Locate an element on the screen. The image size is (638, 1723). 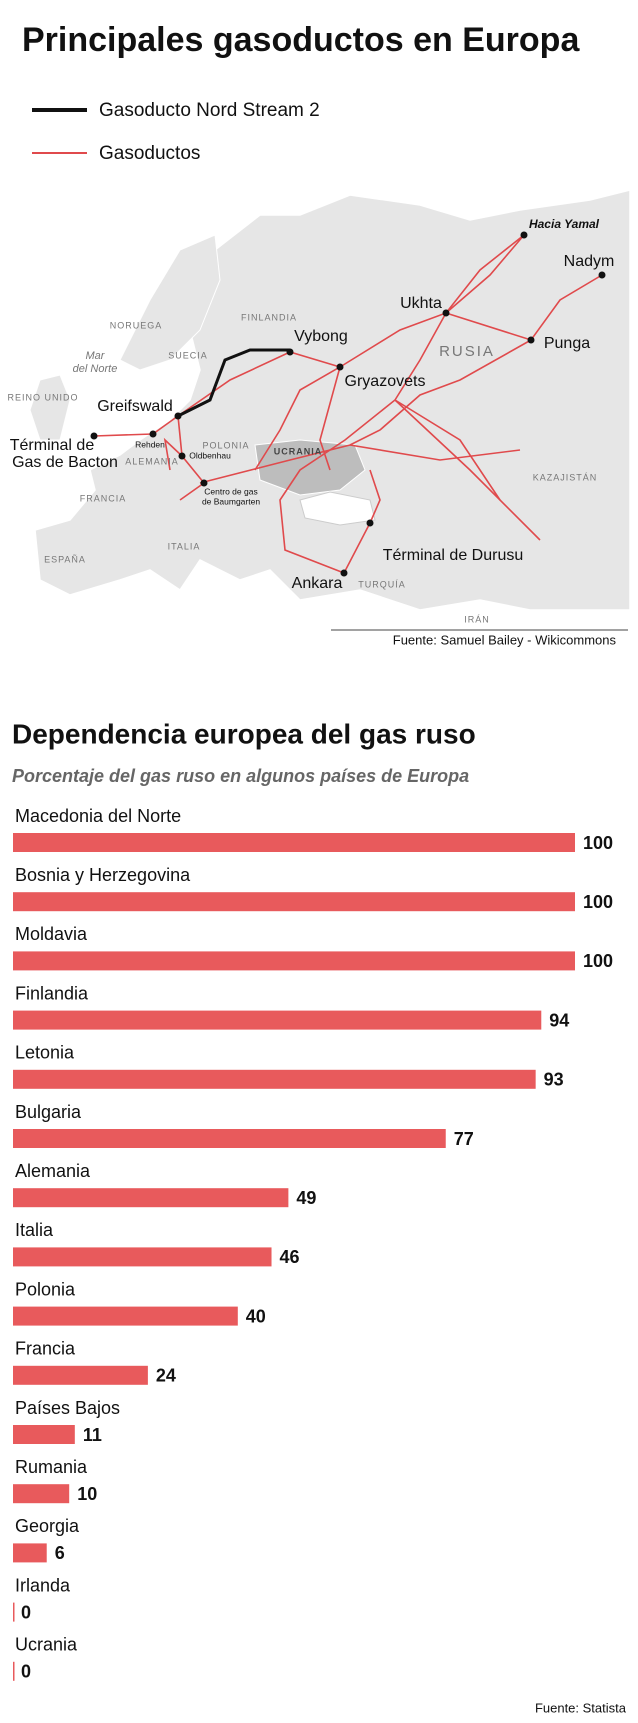
region-label: IRÁN is located at coordinates (477, 619).